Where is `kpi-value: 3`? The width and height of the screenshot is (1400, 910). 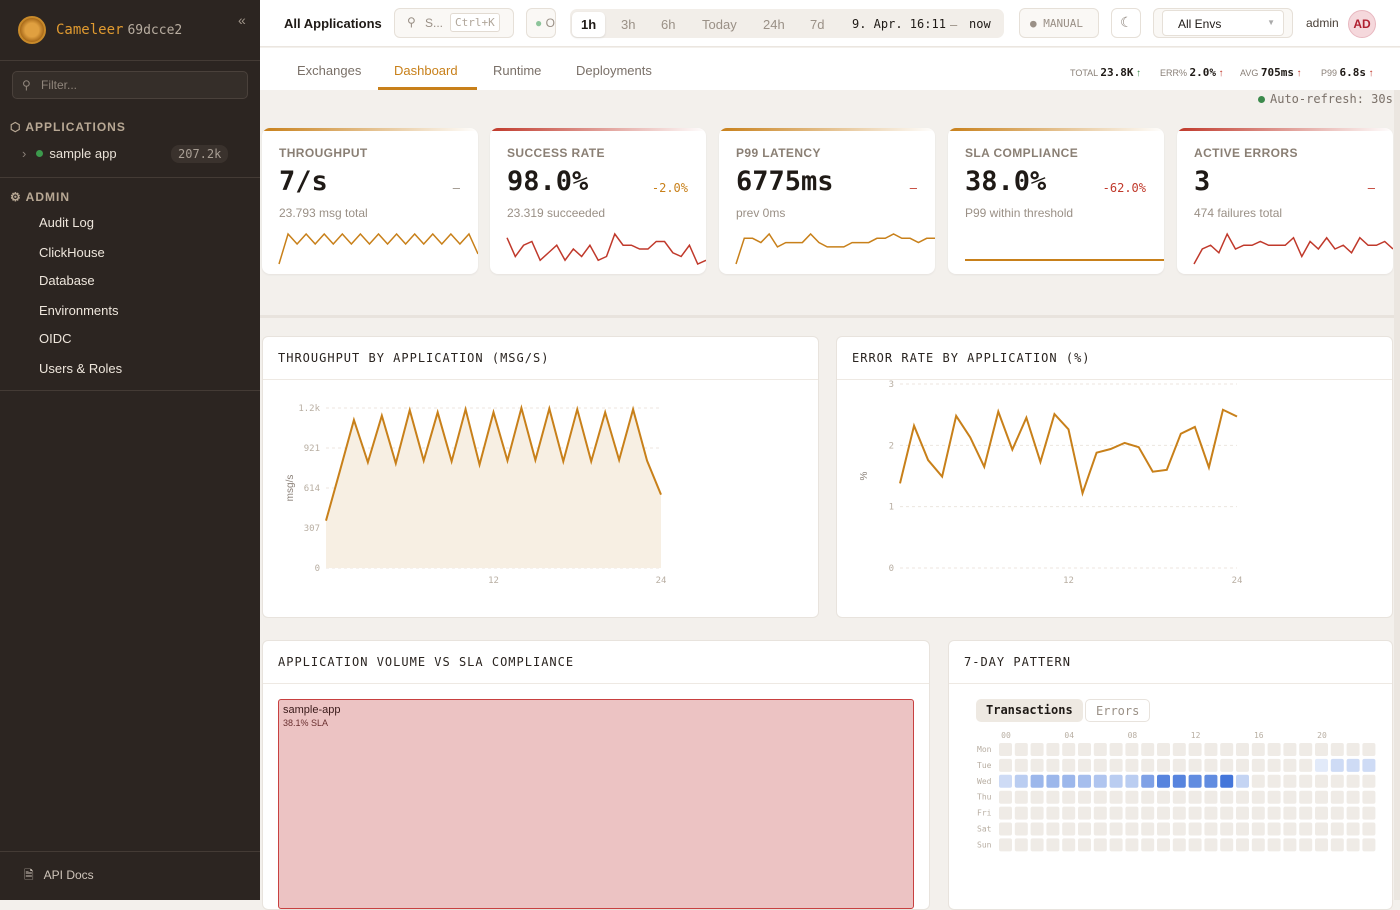 kpi-value: 3 is located at coordinates (1202, 181).